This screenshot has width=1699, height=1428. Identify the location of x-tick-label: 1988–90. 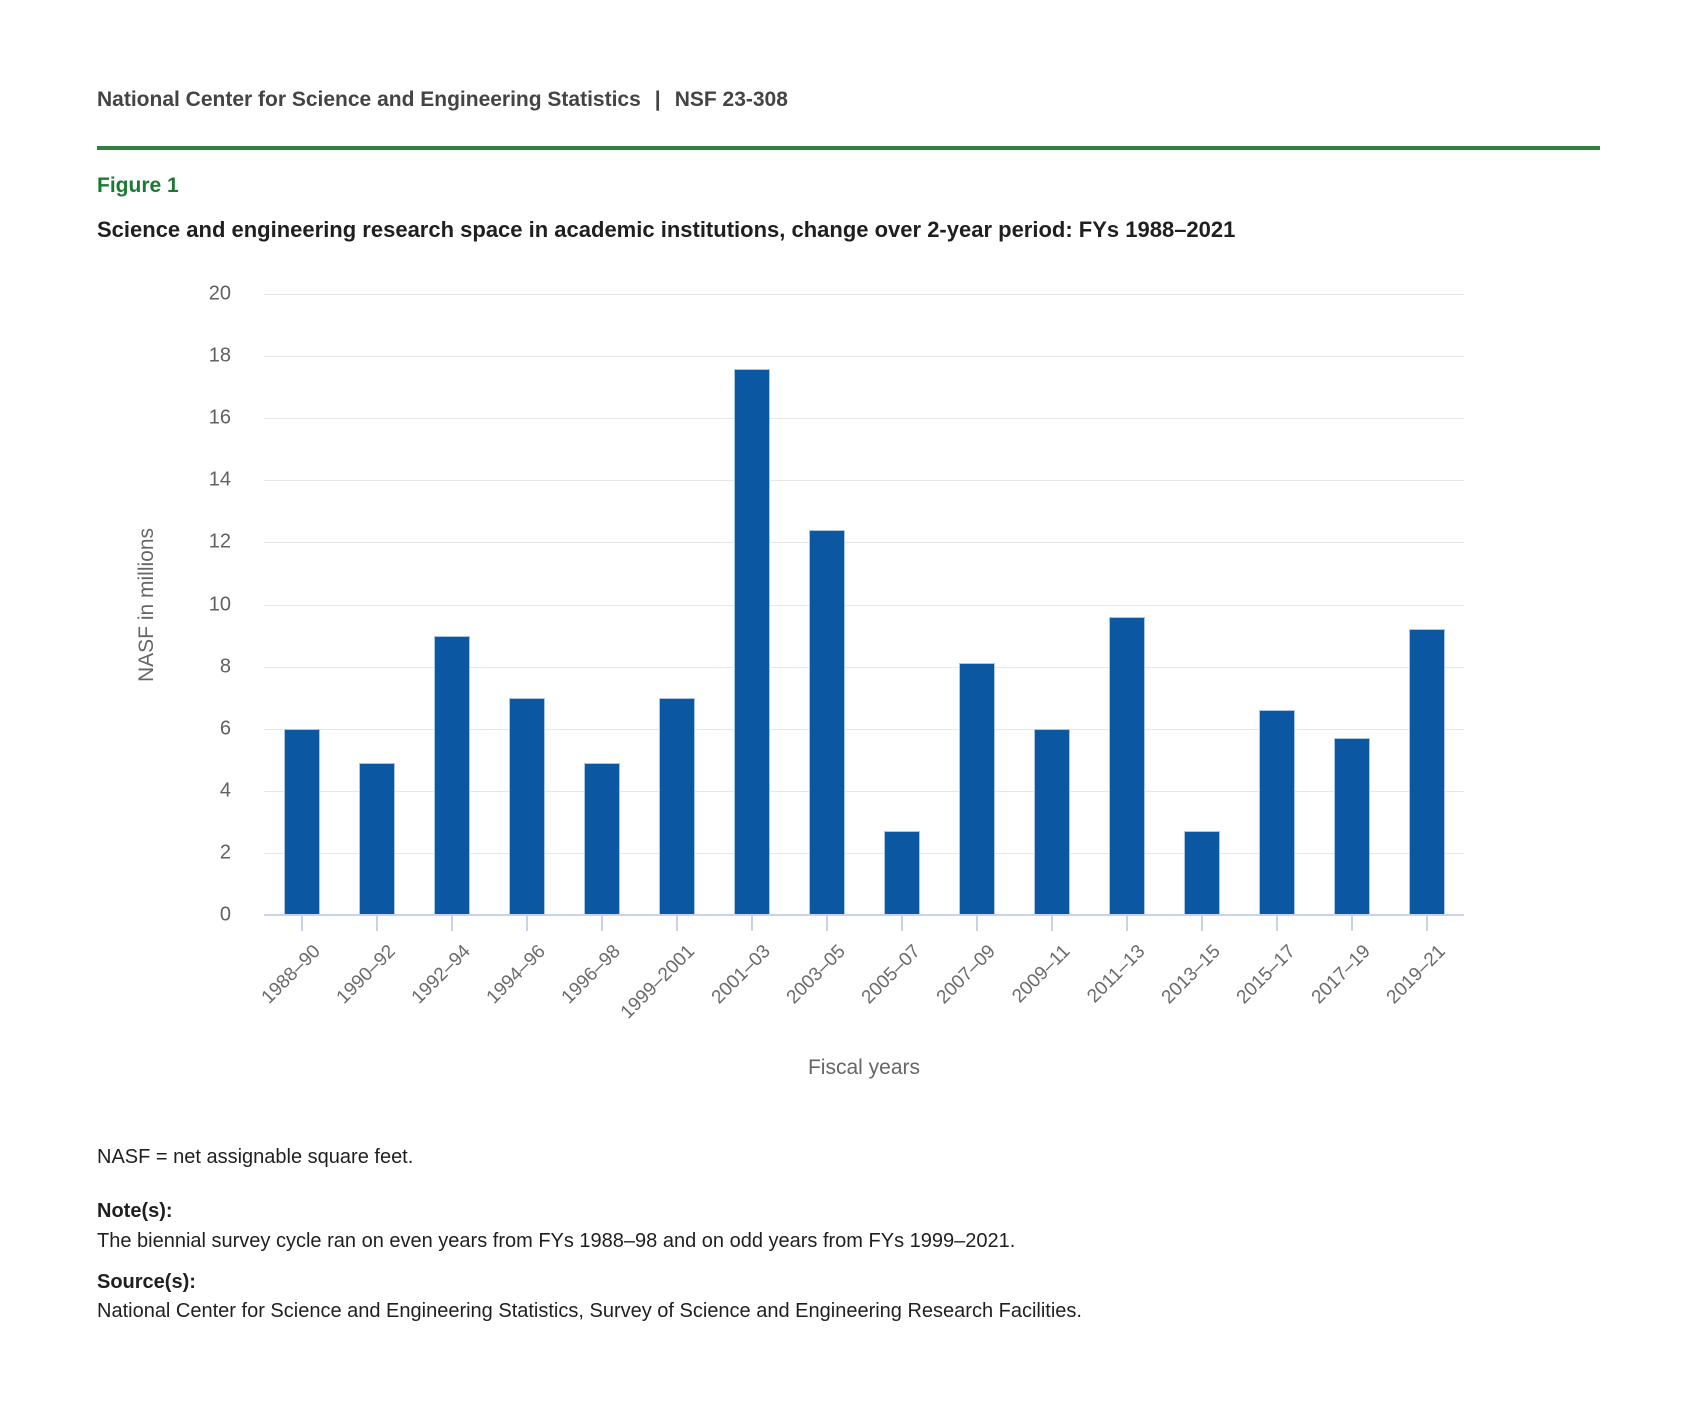
(291, 975).